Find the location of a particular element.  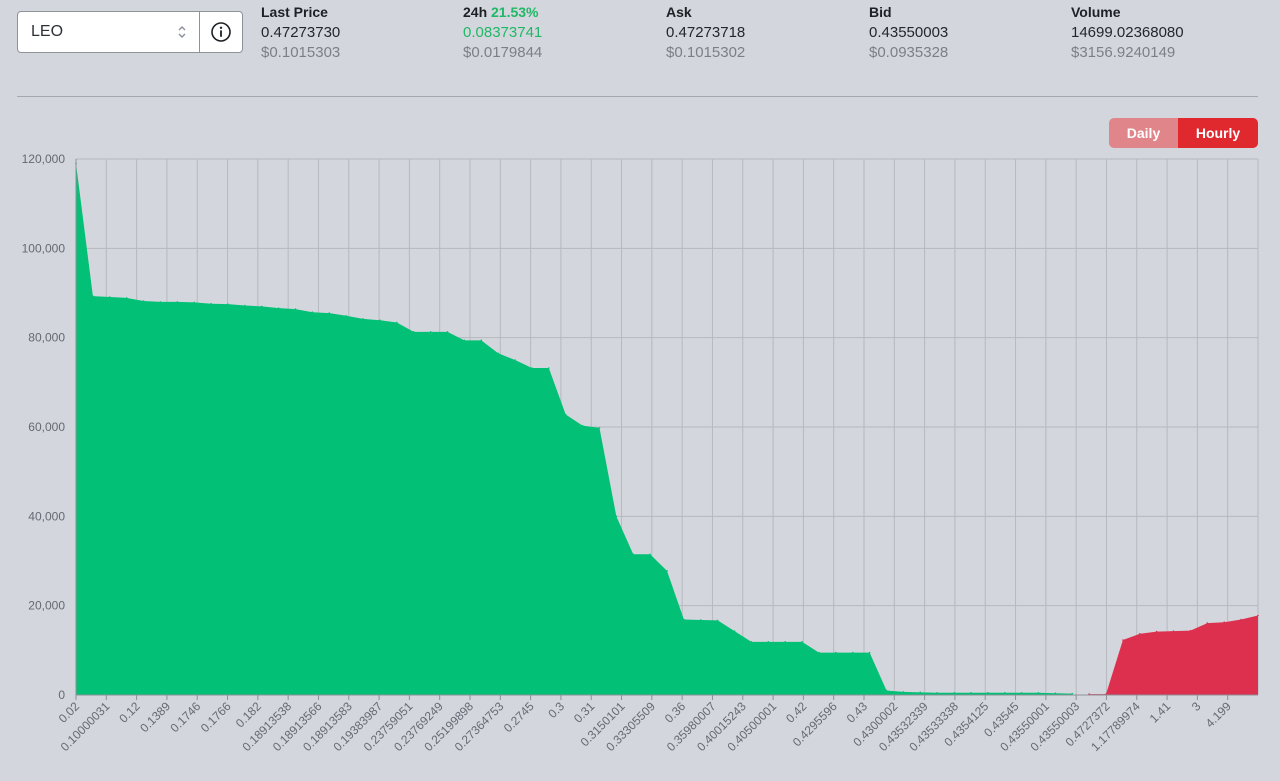

stat-usd-value: $0.1015303 is located at coordinates (301, 52).